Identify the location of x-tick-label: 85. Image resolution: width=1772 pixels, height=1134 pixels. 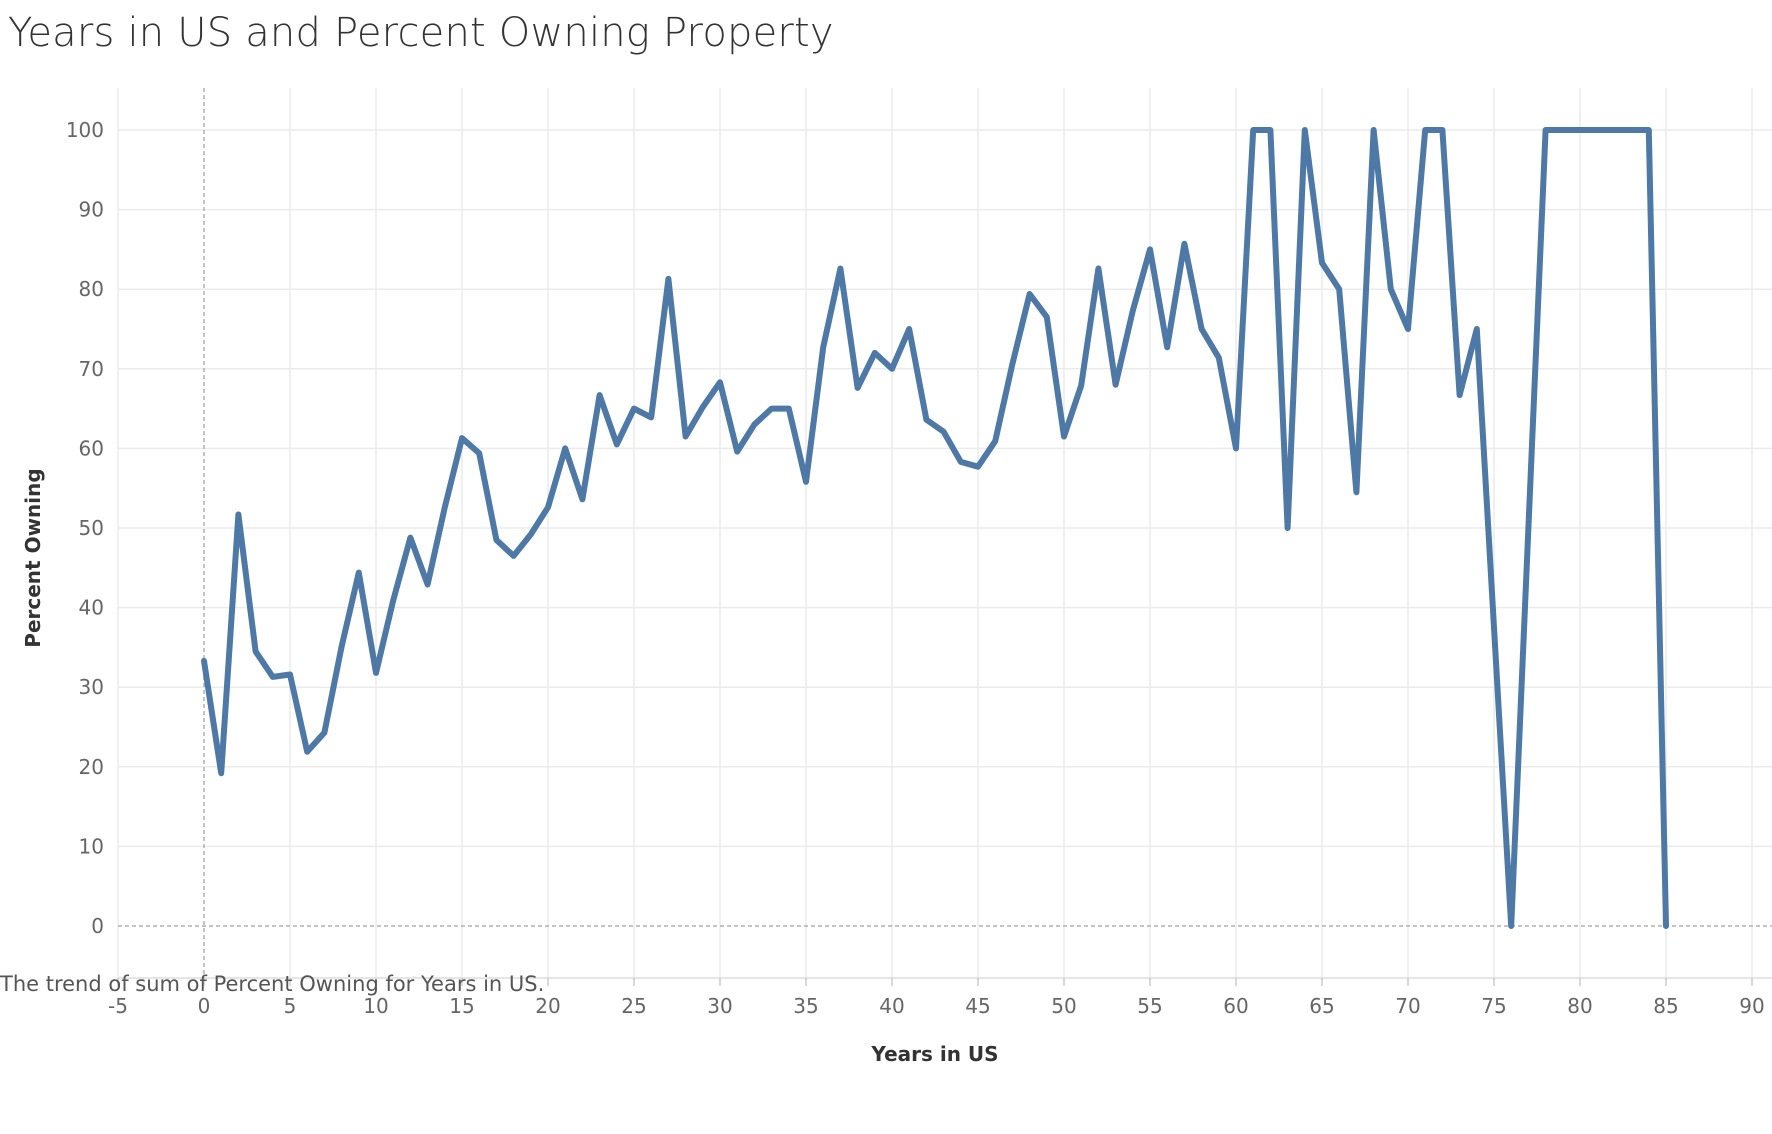
(1665, 1006).